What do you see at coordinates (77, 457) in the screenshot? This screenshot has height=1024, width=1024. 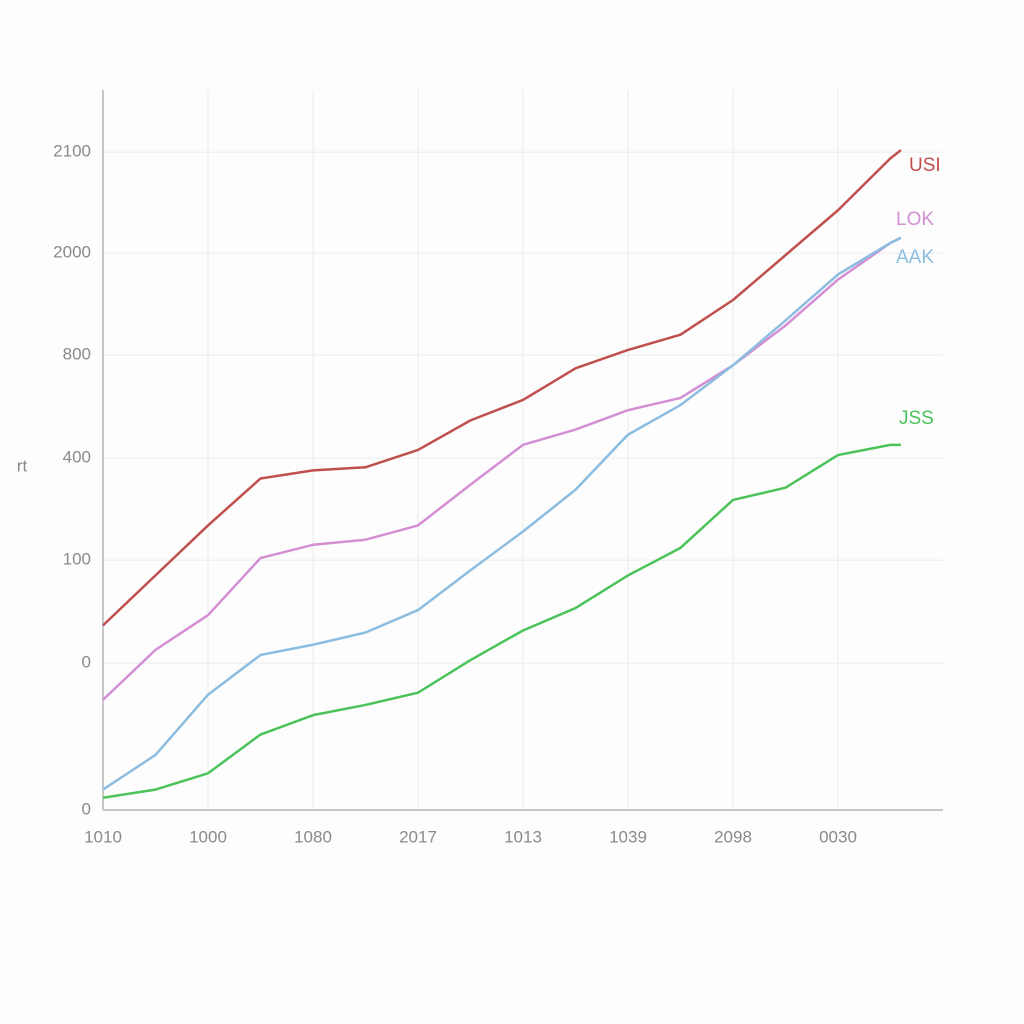 I see `y-tick-label: 400` at bounding box center [77, 457].